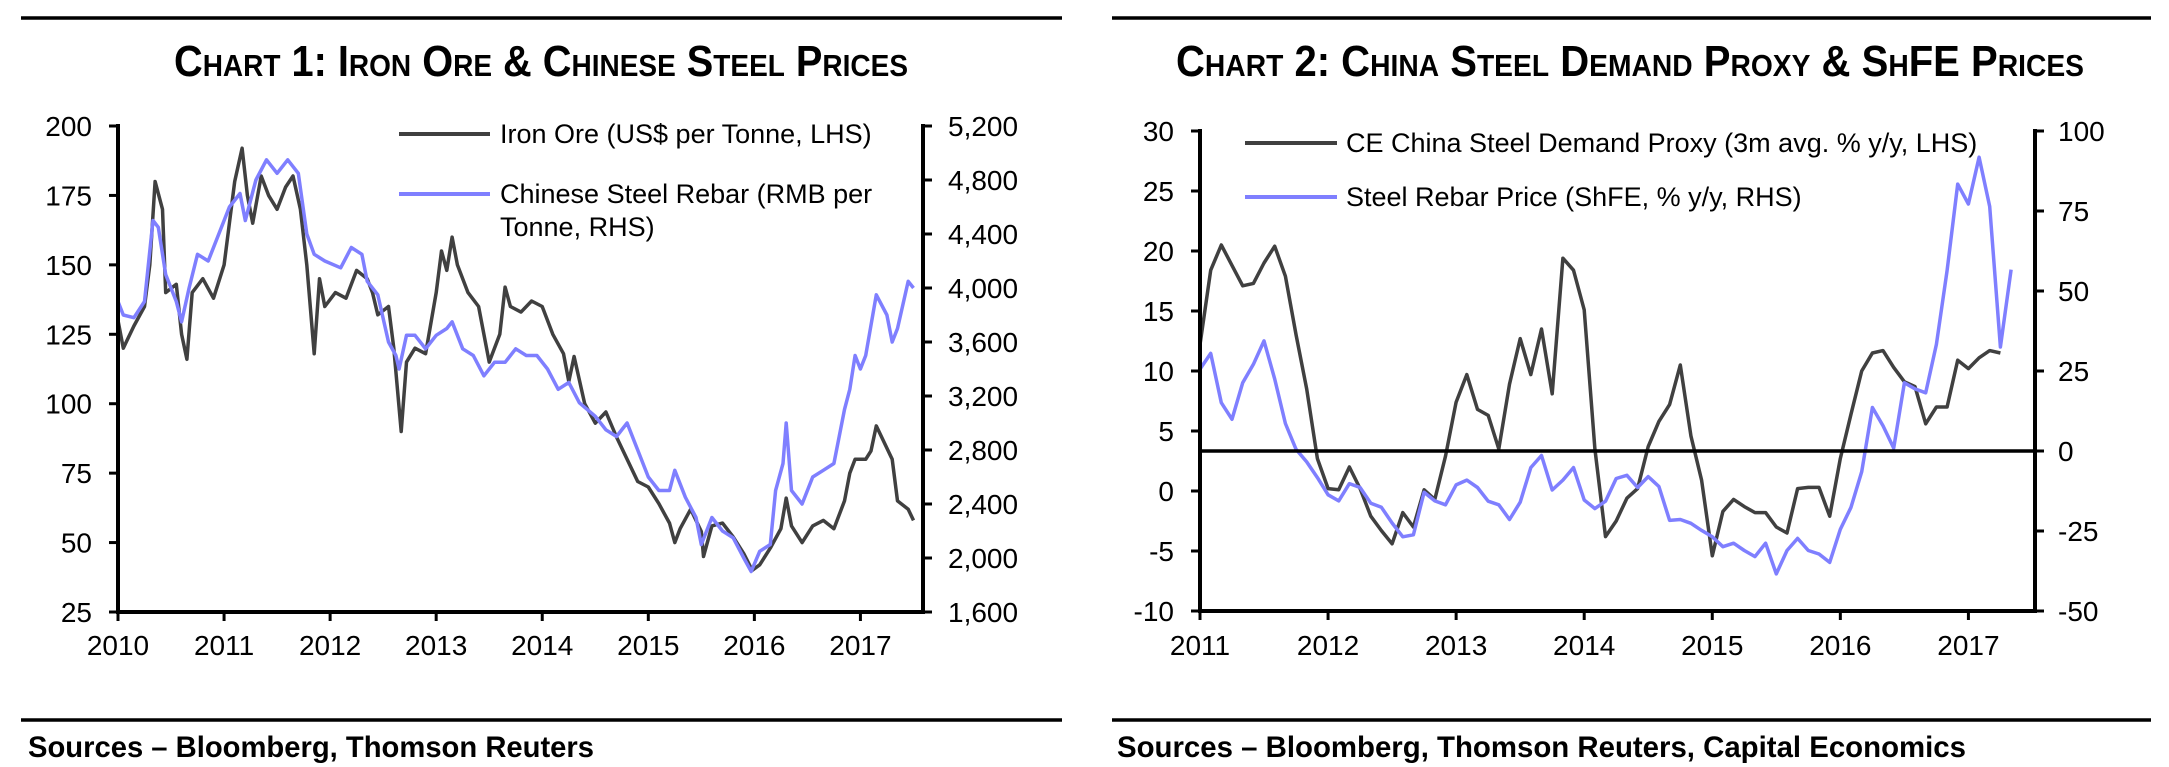  What do you see at coordinates (983, 180) in the screenshot?
I see `right-y-tick-label: 4,800` at bounding box center [983, 180].